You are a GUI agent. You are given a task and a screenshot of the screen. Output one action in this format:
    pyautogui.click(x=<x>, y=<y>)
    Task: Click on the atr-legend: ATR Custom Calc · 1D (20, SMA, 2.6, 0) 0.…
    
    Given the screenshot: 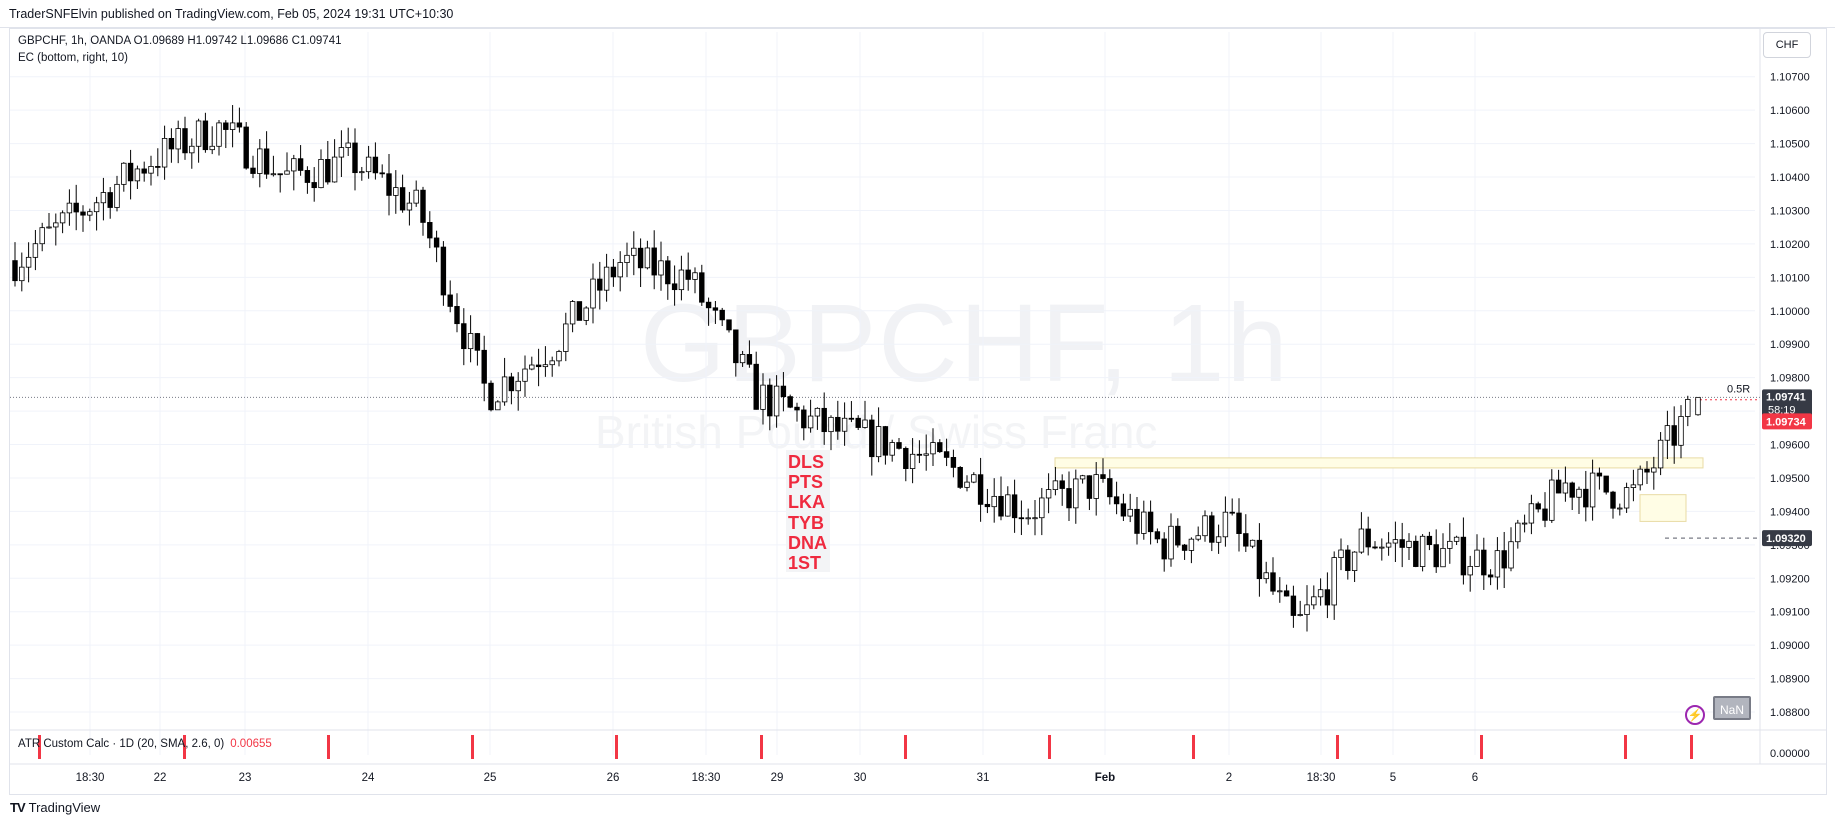 What is the action you would take?
    pyautogui.click(x=145, y=744)
    